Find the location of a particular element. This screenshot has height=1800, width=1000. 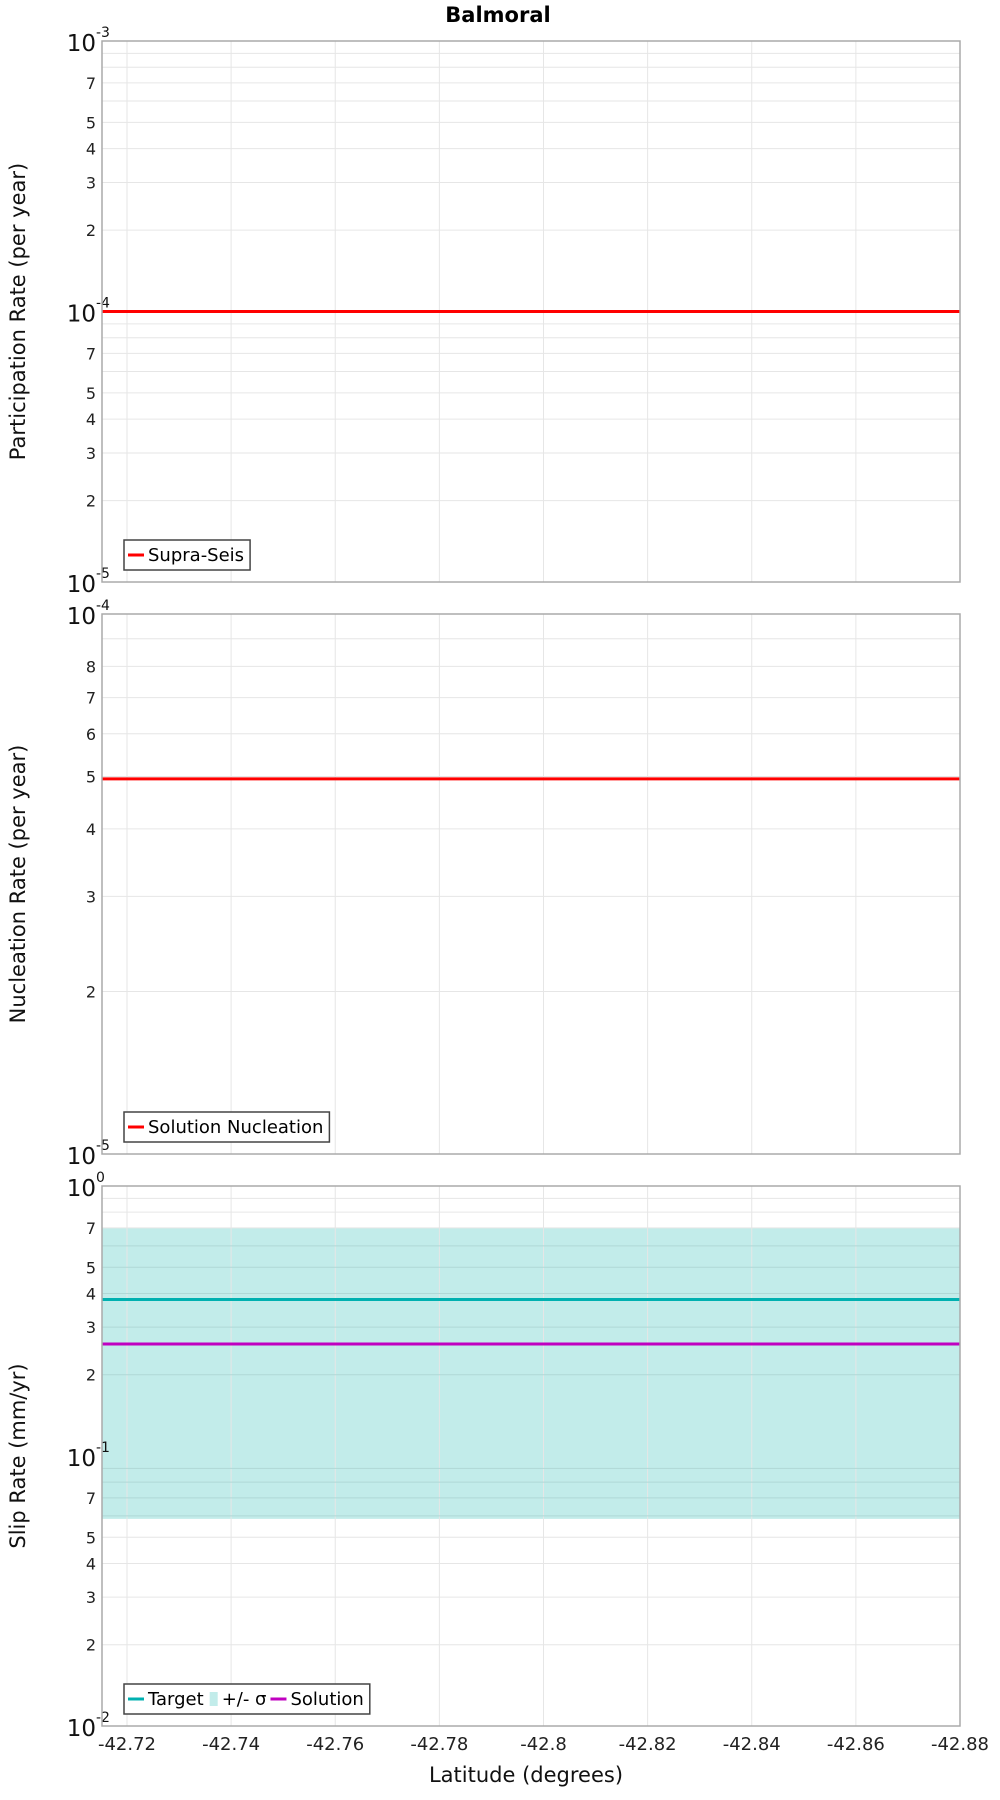

legend: Solution Nucleation is located at coordinates (227, 1127).